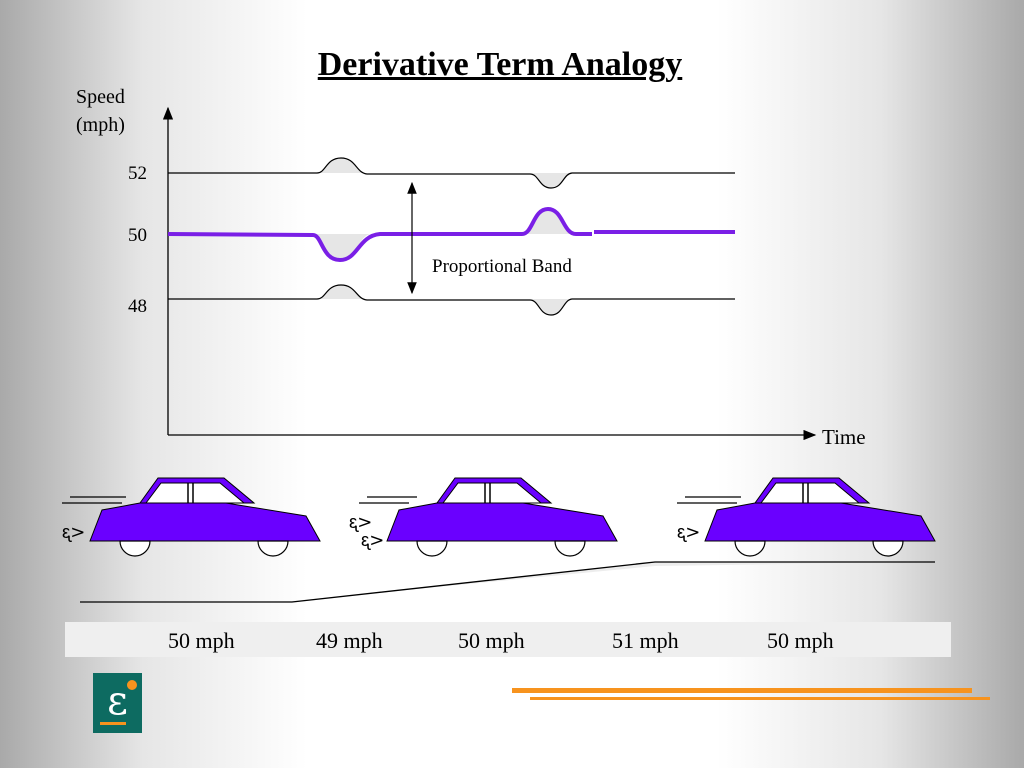 The height and width of the screenshot is (768, 1024). I want to click on y-axis-label-line2: (mph), so click(100, 125).